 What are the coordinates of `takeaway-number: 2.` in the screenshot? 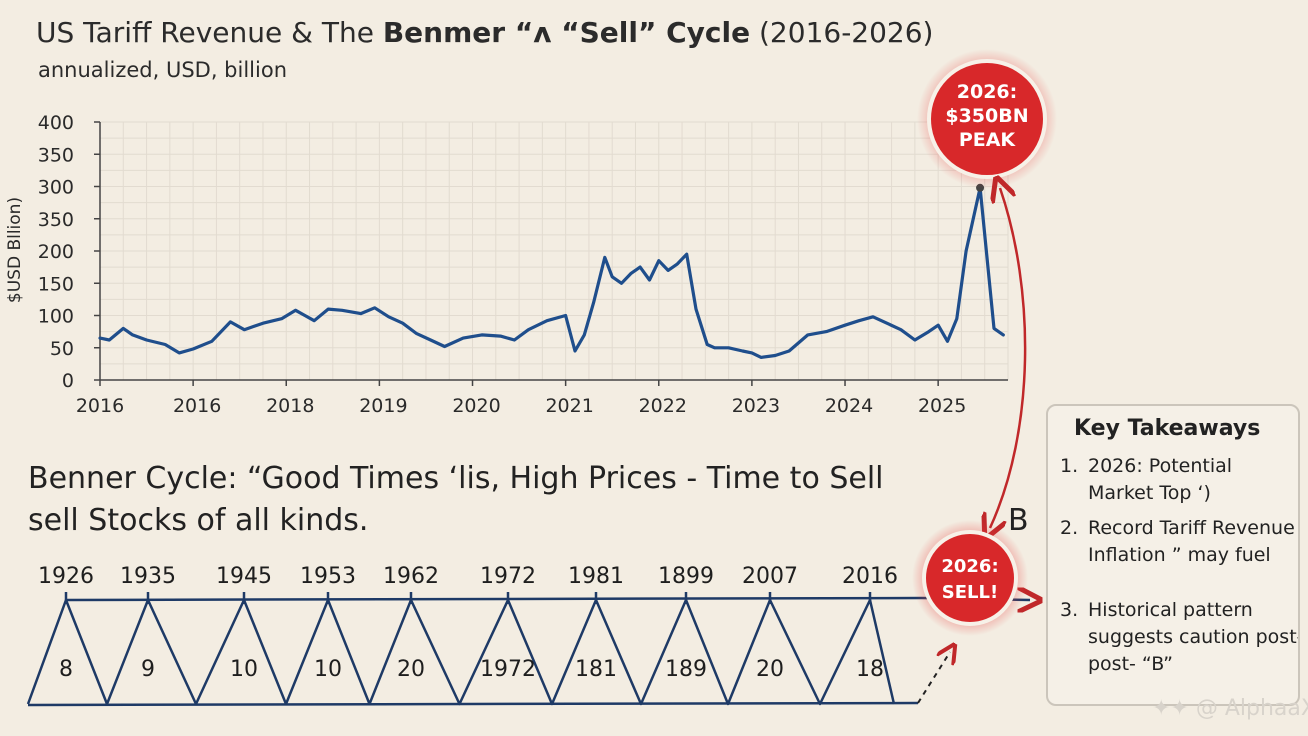 It's located at (1069, 528).